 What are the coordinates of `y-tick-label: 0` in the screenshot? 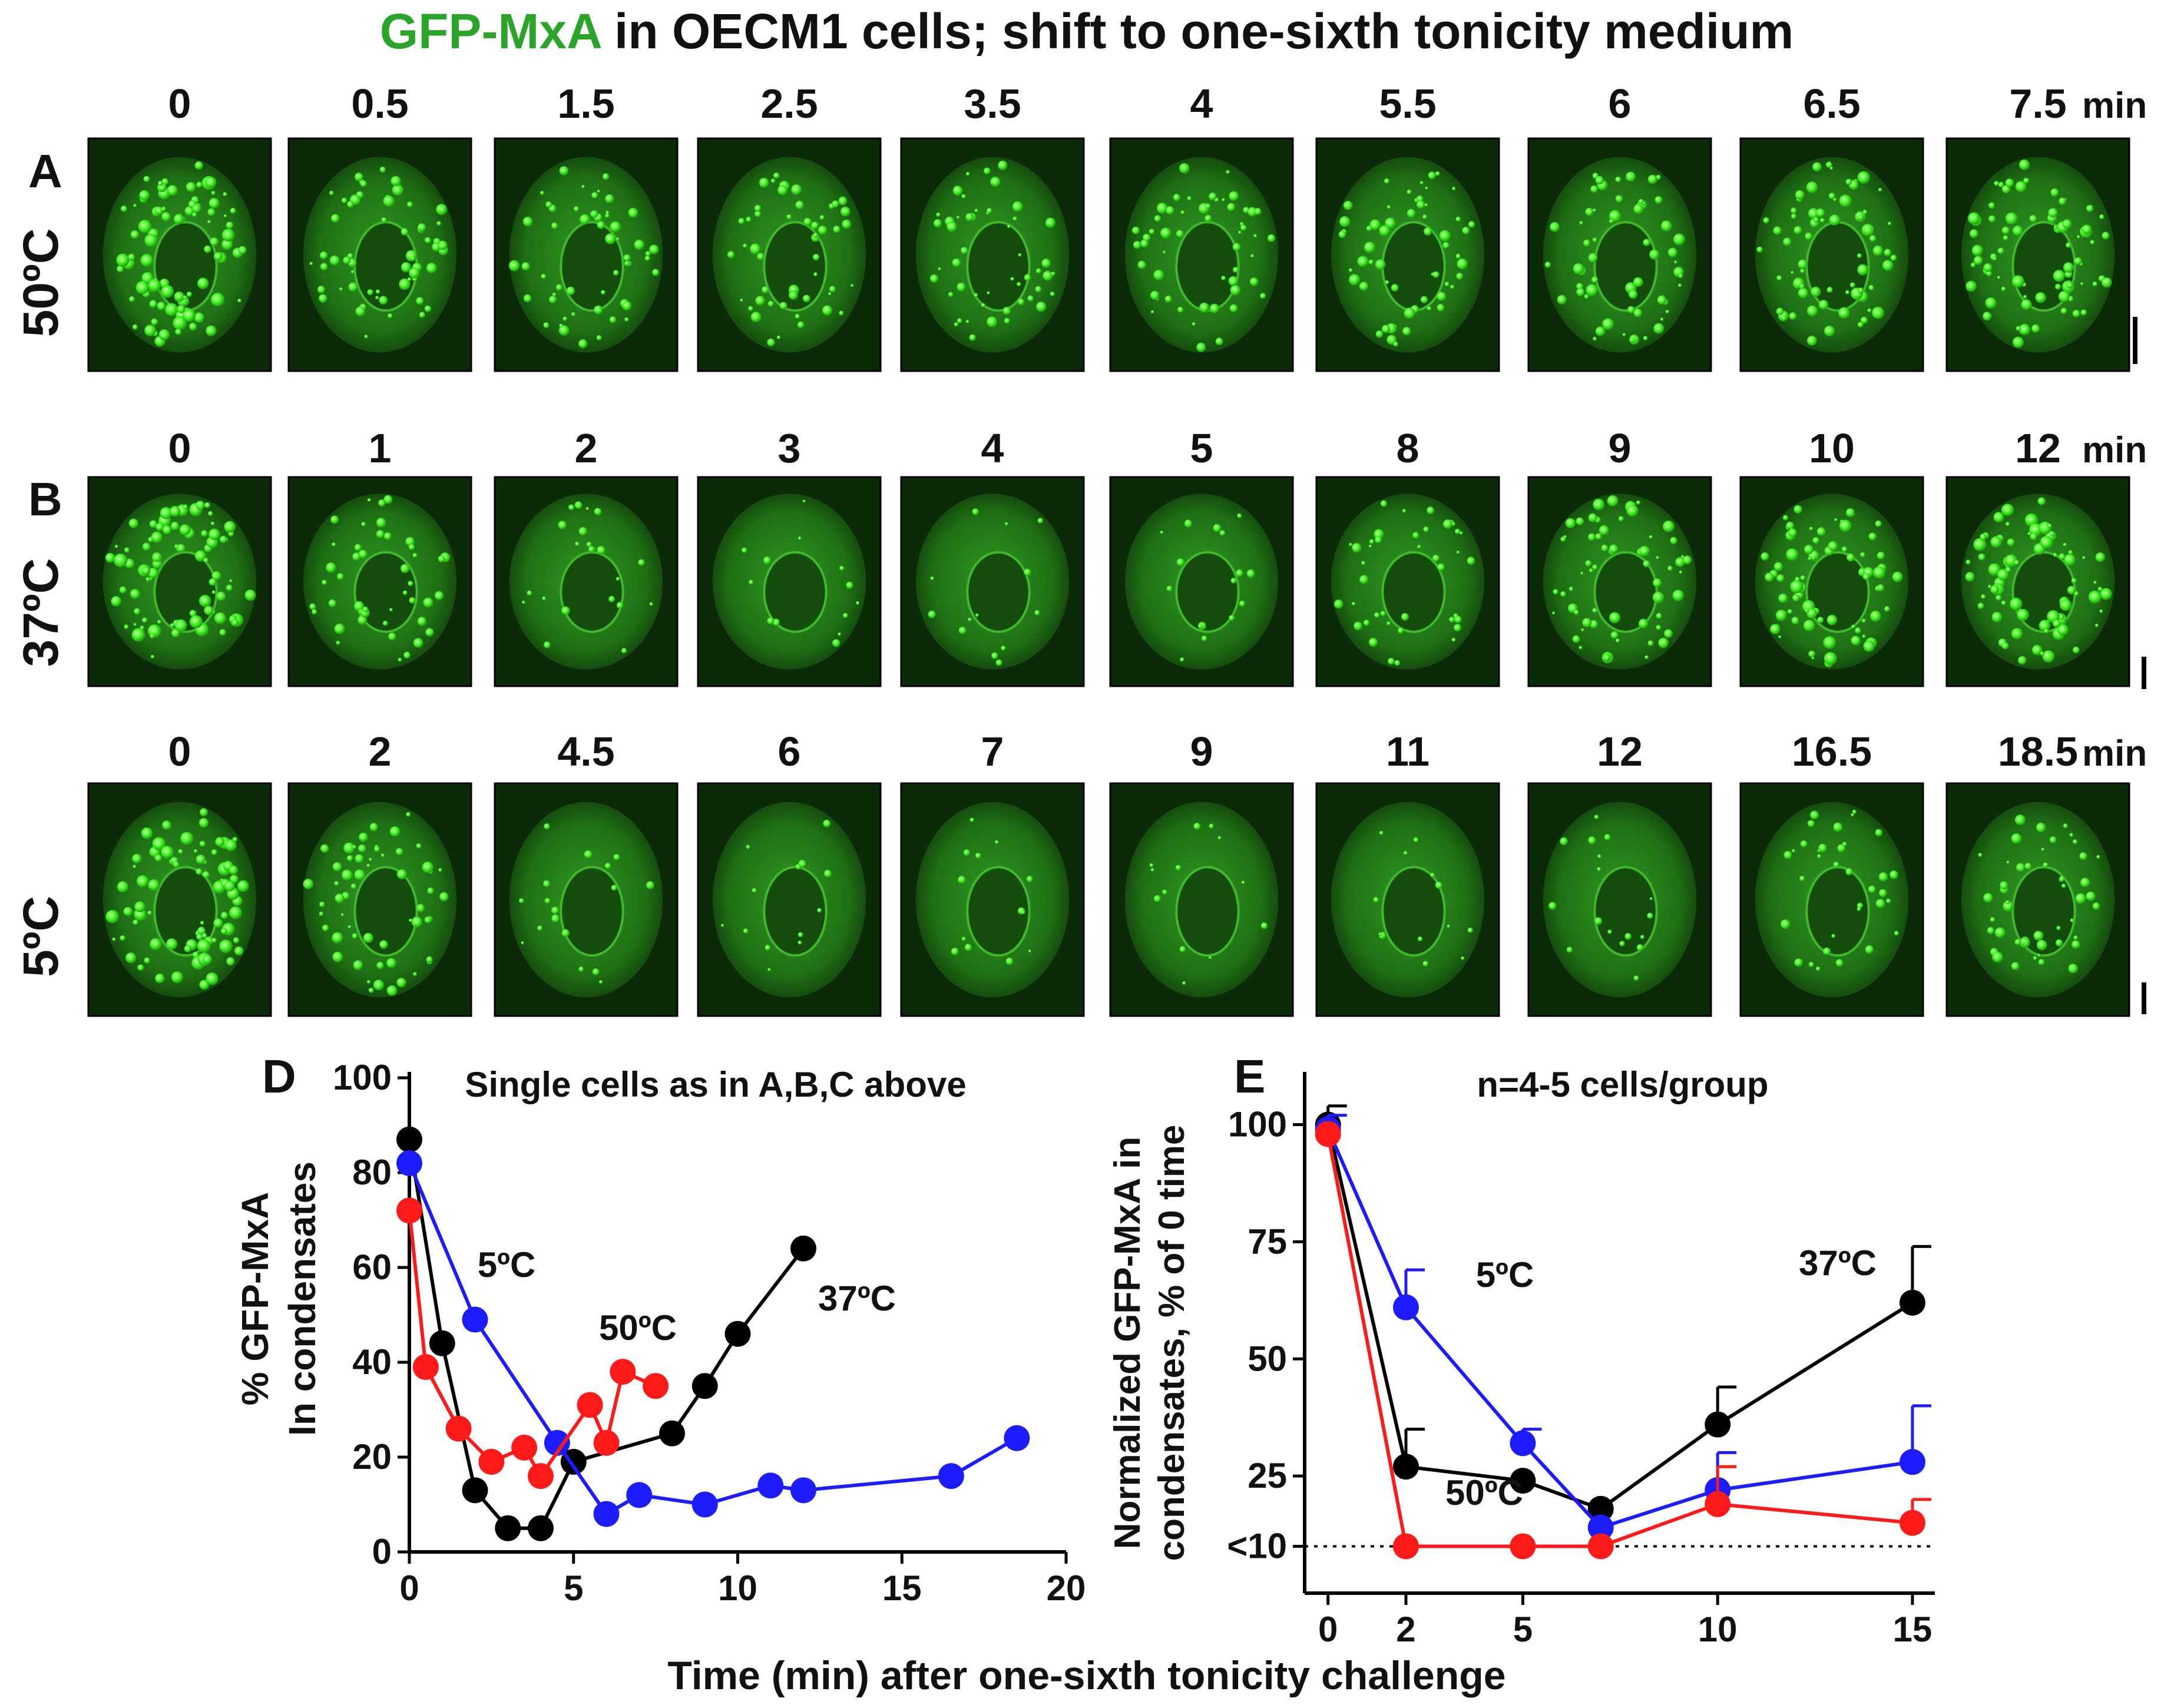 It's located at (382, 1552).